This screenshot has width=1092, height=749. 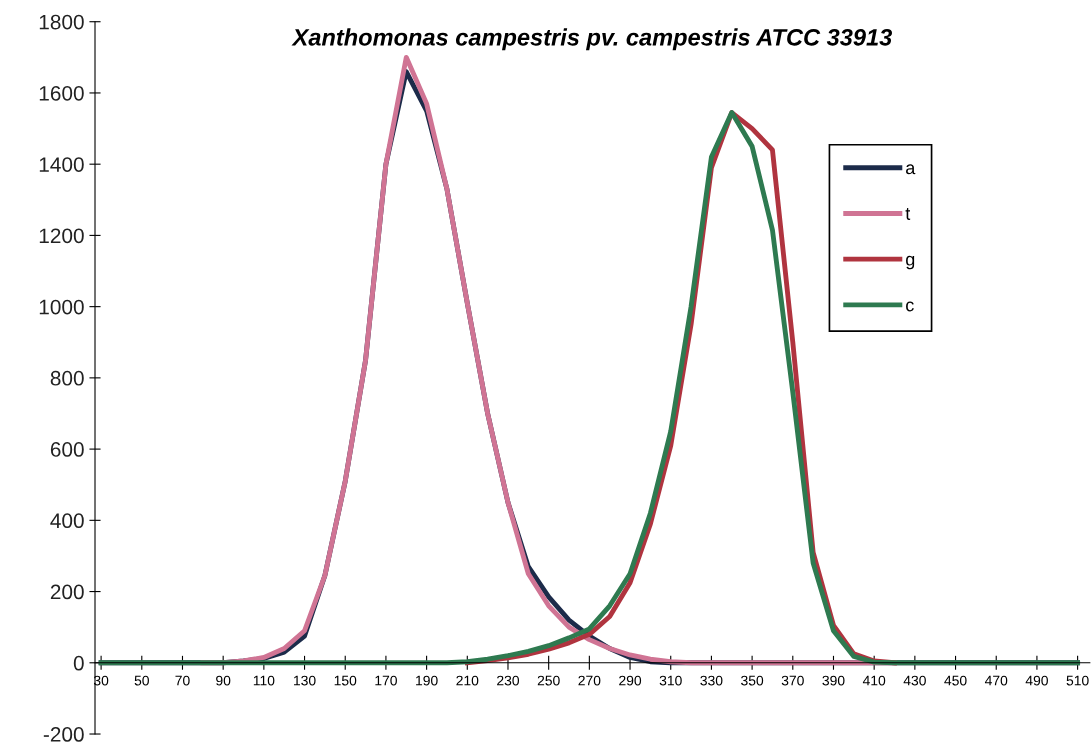 I want to click on x-tick-label: 210, so click(x=467, y=680).